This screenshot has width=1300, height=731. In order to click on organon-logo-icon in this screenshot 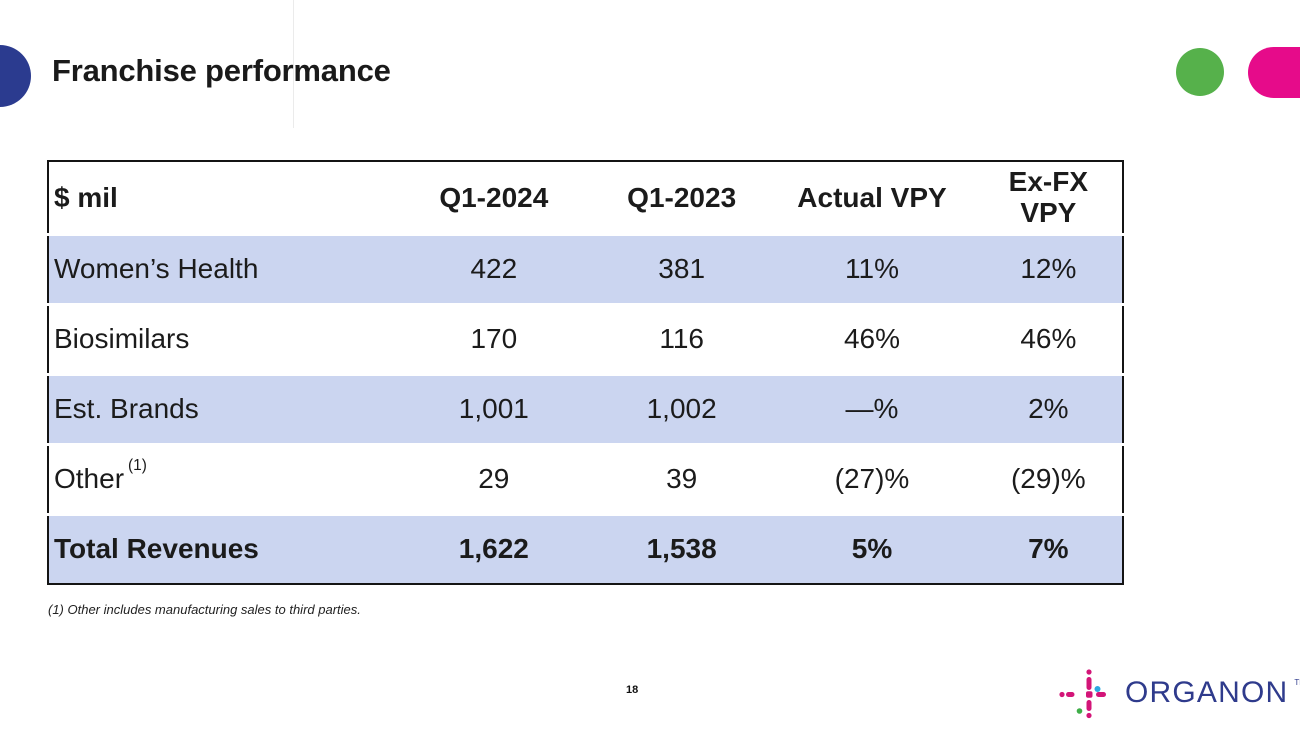, I will do `click(1082, 694)`.